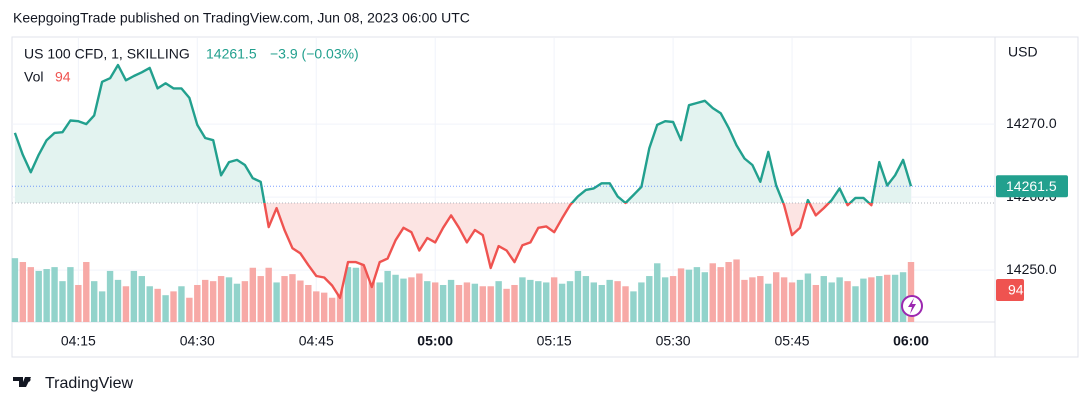 This screenshot has height=407, width=1090. I want to click on x-tick-label: 05:00, so click(435, 341).